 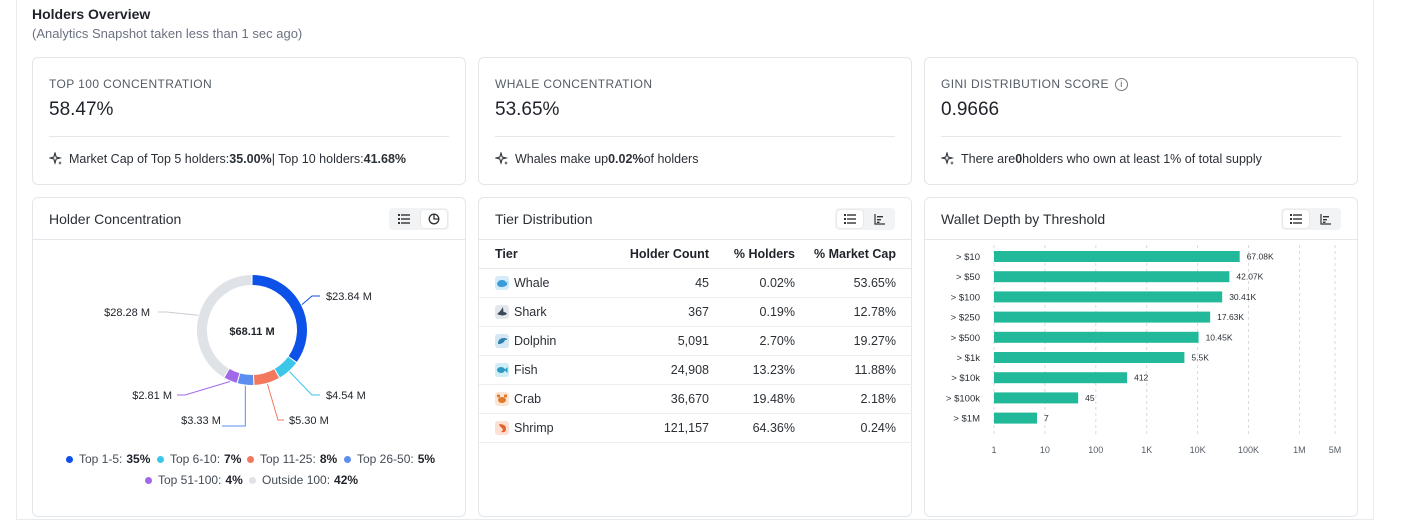 What do you see at coordinates (201, 421) in the screenshot?
I see `slice-value-label: $3.33 M` at bounding box center [201, 421].